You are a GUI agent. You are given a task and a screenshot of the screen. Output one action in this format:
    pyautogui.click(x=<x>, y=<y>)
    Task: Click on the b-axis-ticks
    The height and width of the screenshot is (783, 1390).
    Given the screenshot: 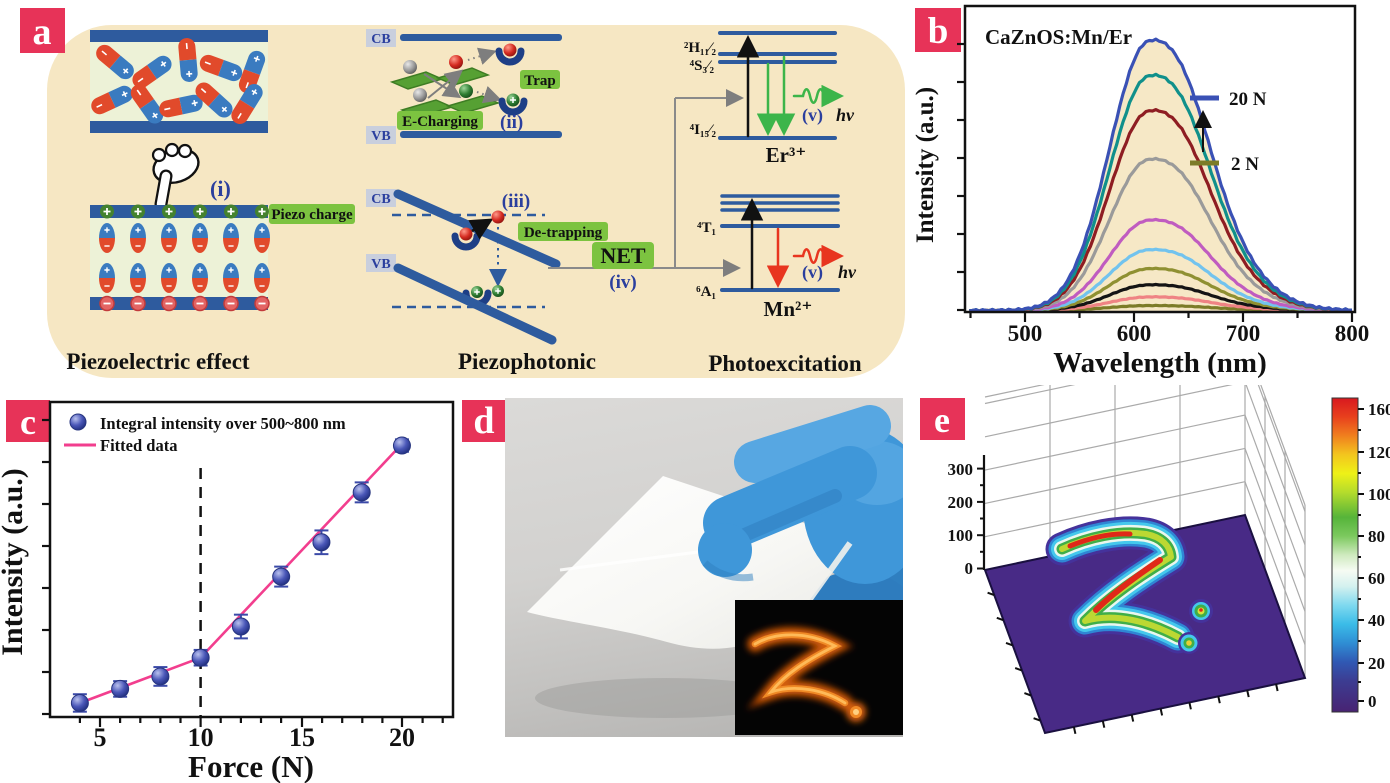 What is the action you would take?
    pyautogui.click(x=1155, y=182)
    